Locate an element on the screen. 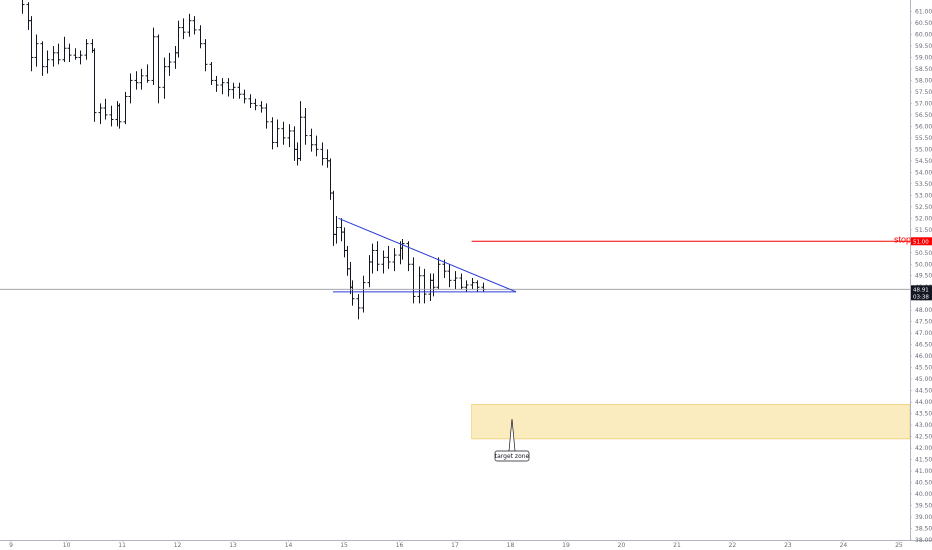 The height and width of the screenshot is (550, 932). y-tick-label: 38.50 is located at coordinates (923, 529).